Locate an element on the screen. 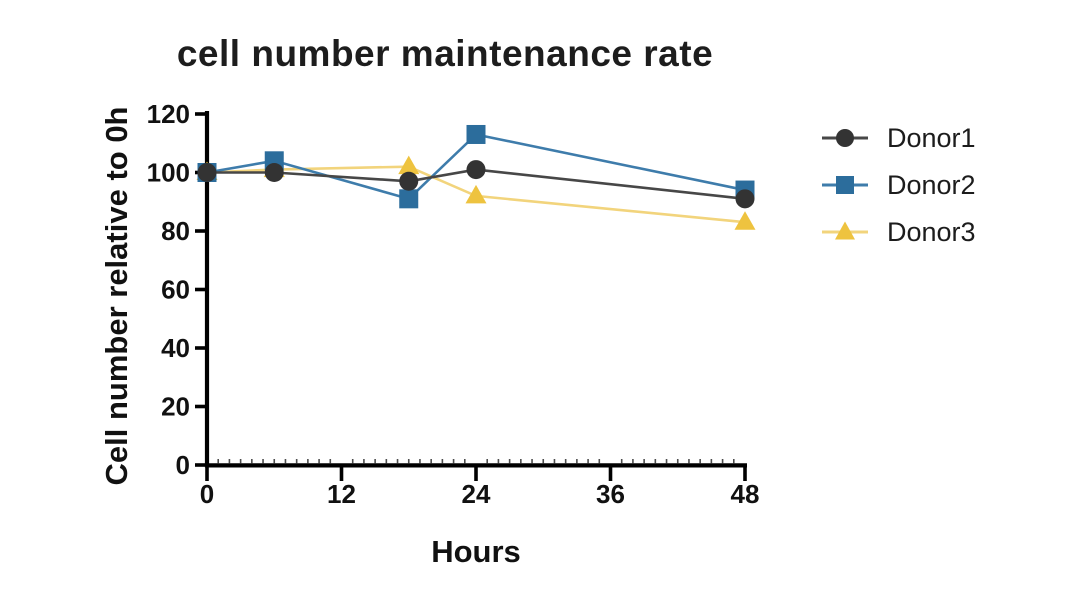 Image resolution: width=1080 pixels, height=603 pixels. y-tick-label: 0 is located at coordinates (183, 465).